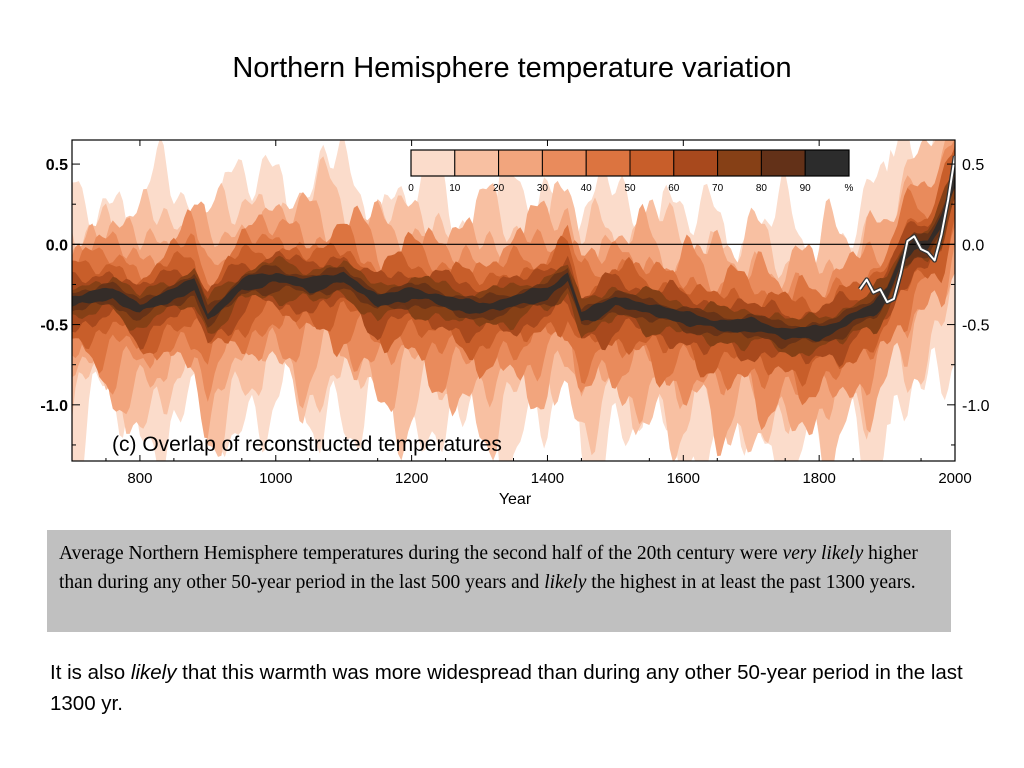 The height and width of the screenshot is (768, 1024). Describe the element at coordinates (954, 478) in the screenshot. I see `x-tick-label-2000: 2000` at that location.